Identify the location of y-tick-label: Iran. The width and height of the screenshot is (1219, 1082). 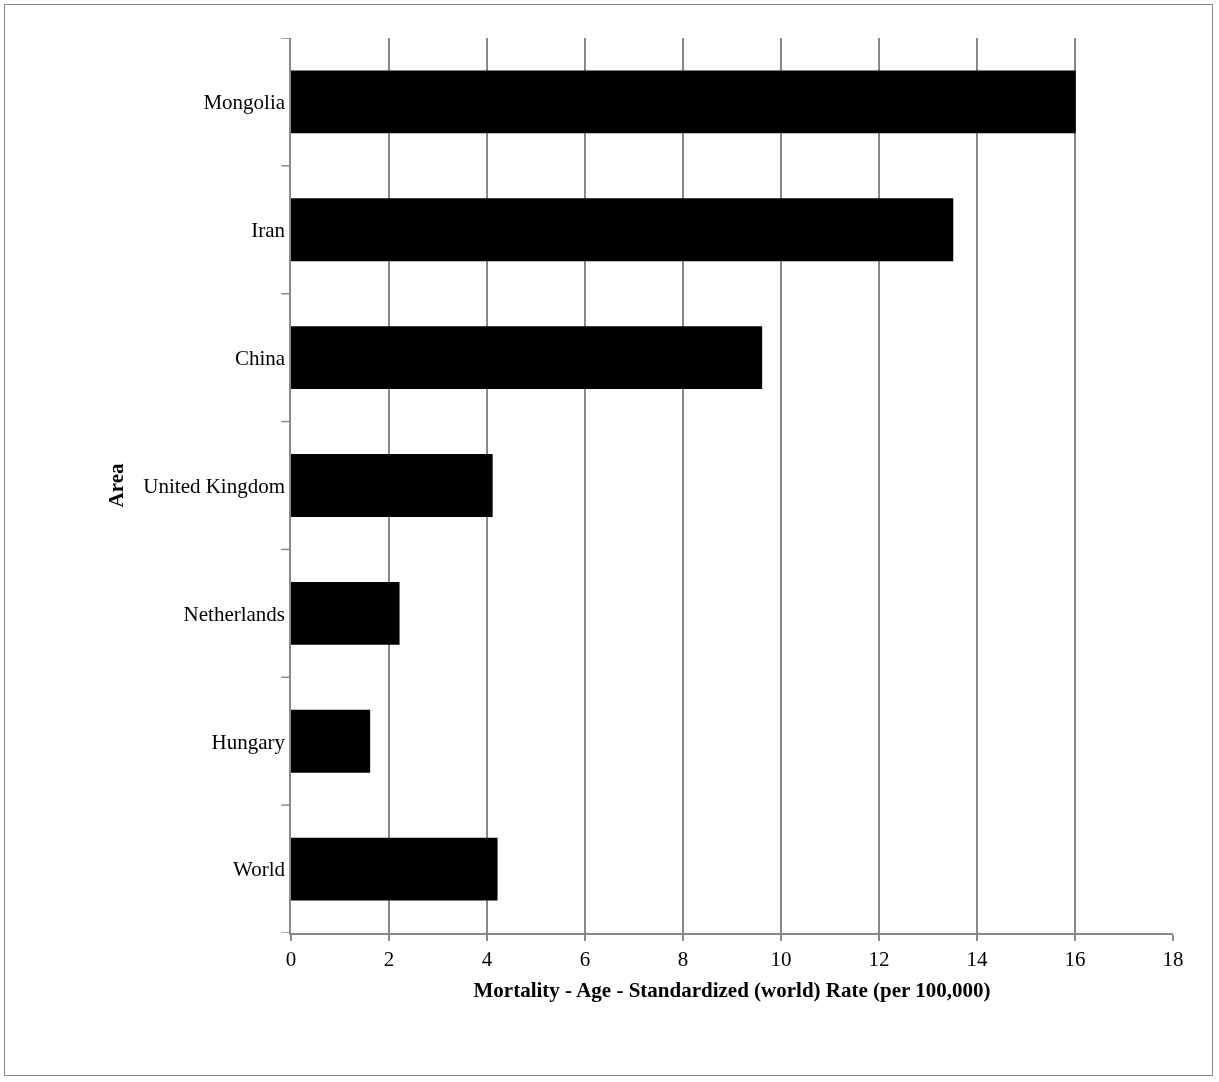
(268, 230).